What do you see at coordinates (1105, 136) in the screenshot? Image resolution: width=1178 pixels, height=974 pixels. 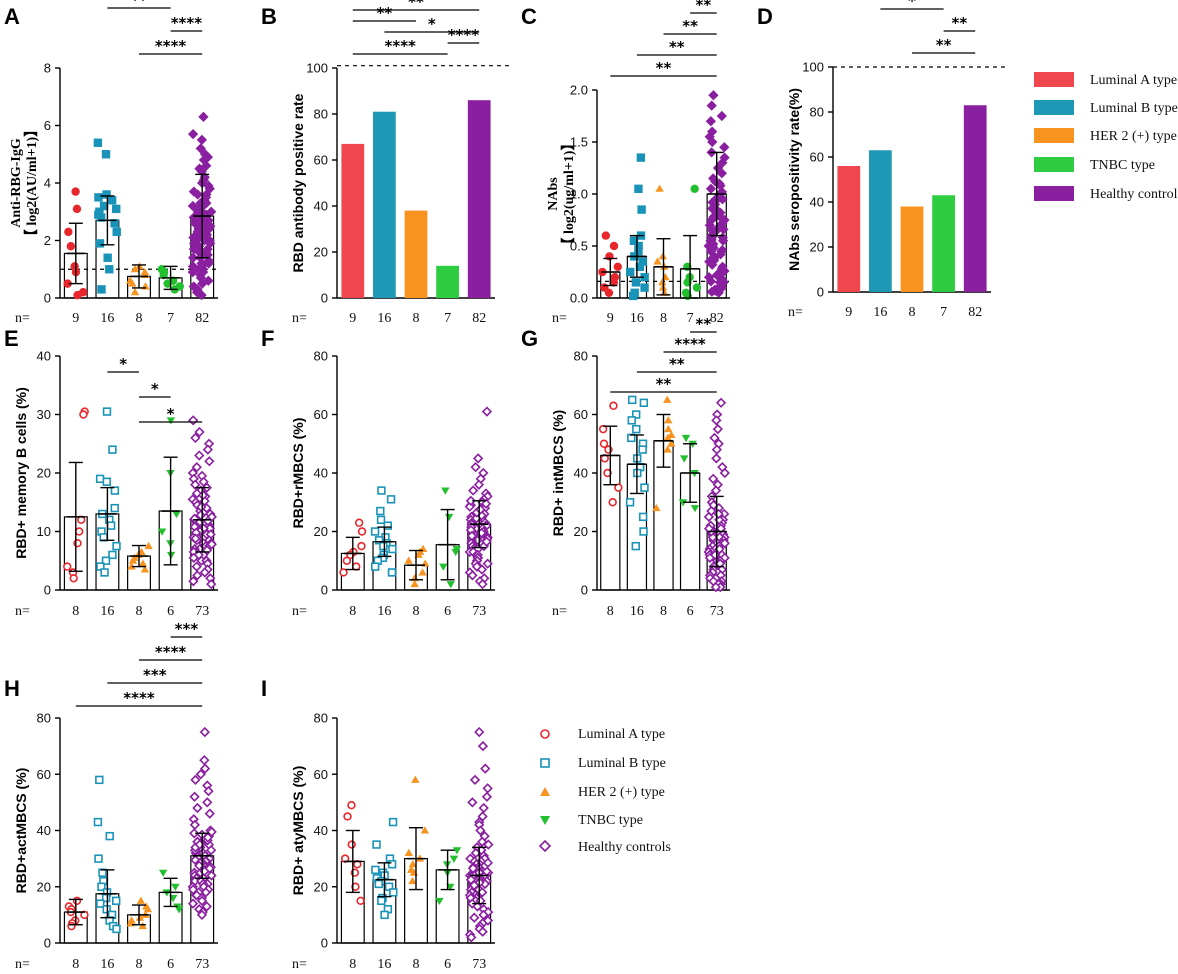 I see `legend-item-her2: HER 2 (+) type` at bounding box center [1105, 136].